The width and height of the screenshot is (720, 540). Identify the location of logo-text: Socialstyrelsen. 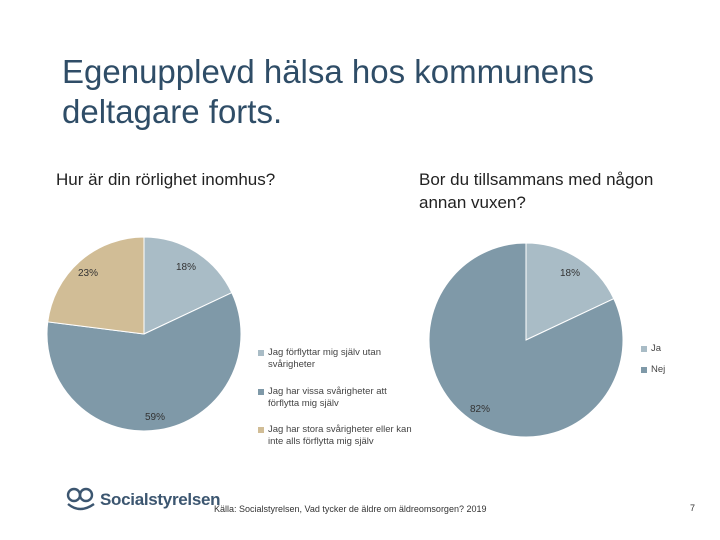
(160, 499).